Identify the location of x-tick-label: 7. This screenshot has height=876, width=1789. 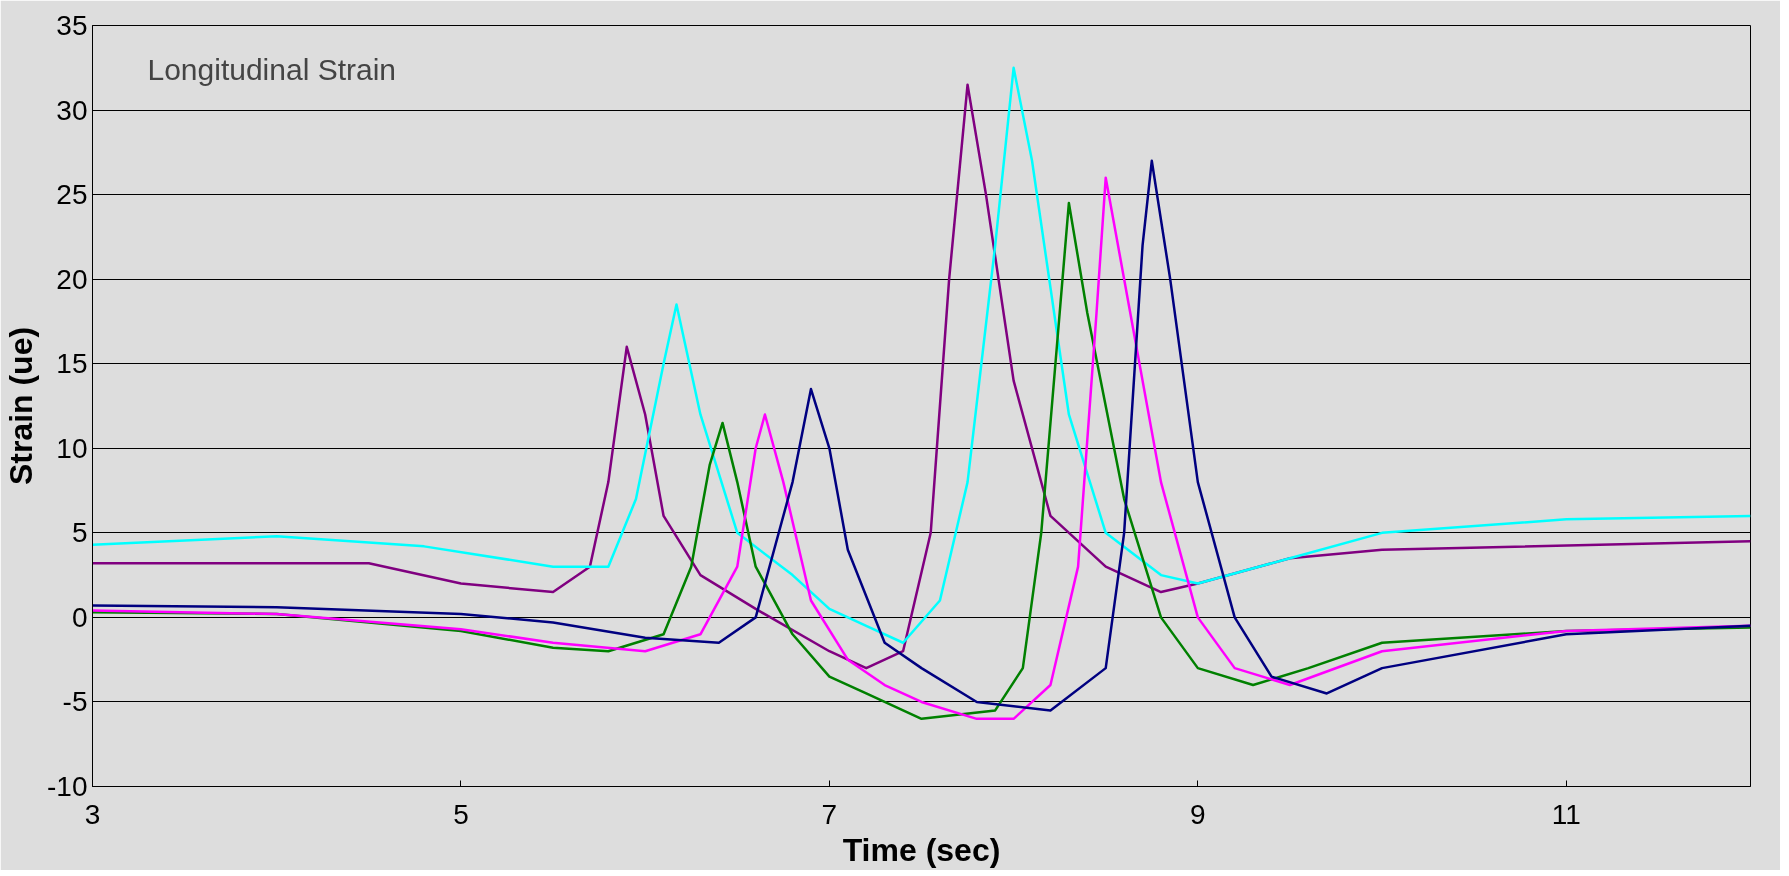
(829, 814).